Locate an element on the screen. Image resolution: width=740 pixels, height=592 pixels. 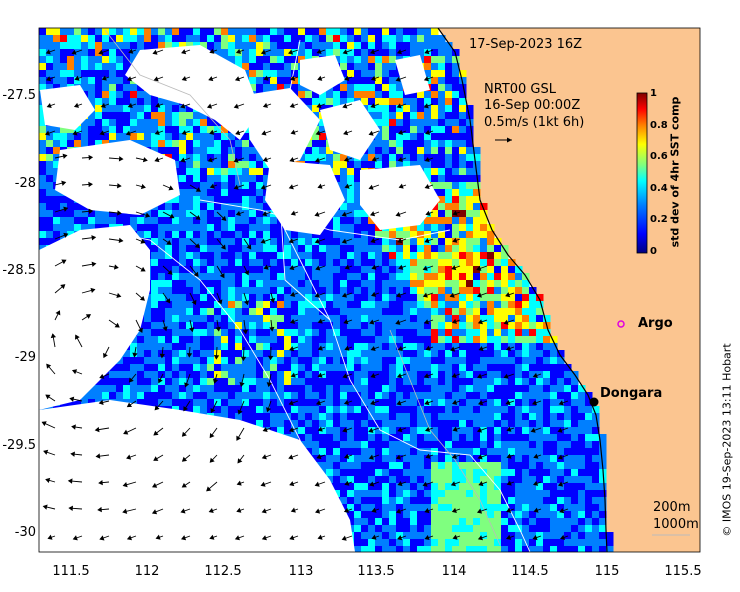
dongara-marker is located at coordinates (594, 402).